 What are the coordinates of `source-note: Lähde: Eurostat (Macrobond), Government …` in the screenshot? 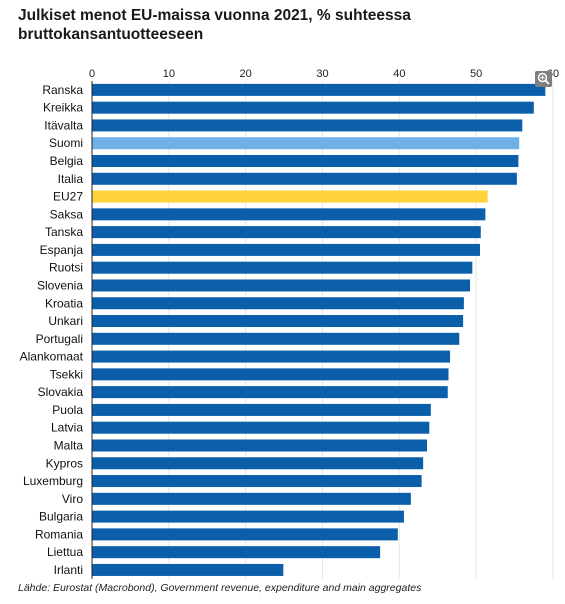 It's located at (220, 588).